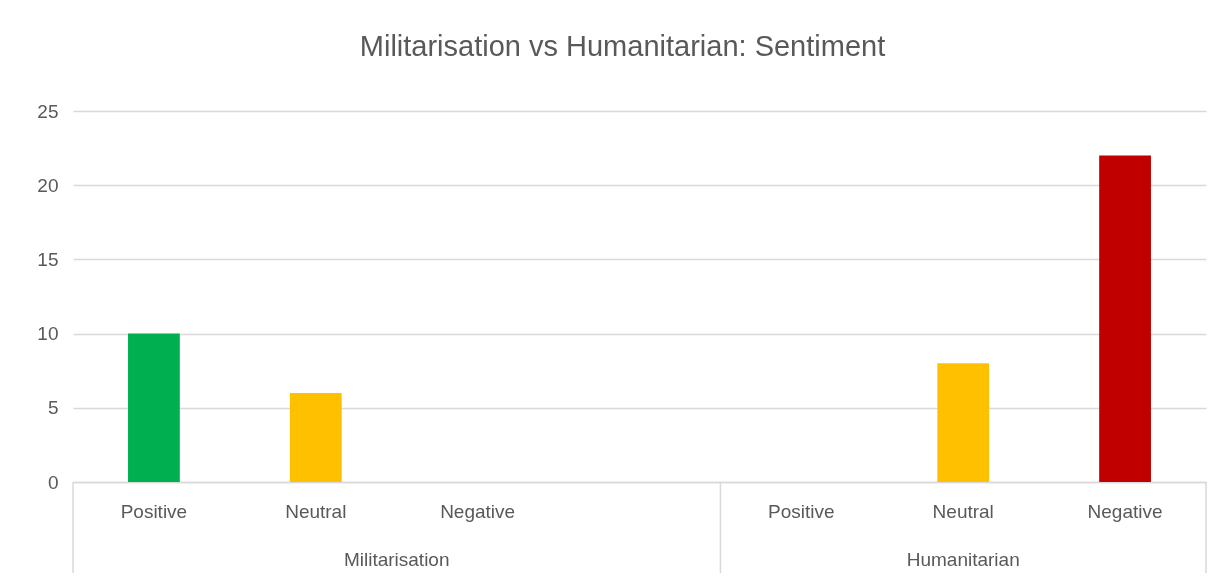 The image size is (1231, 580). I want to click on text: Militarisation, so click(396, 559).